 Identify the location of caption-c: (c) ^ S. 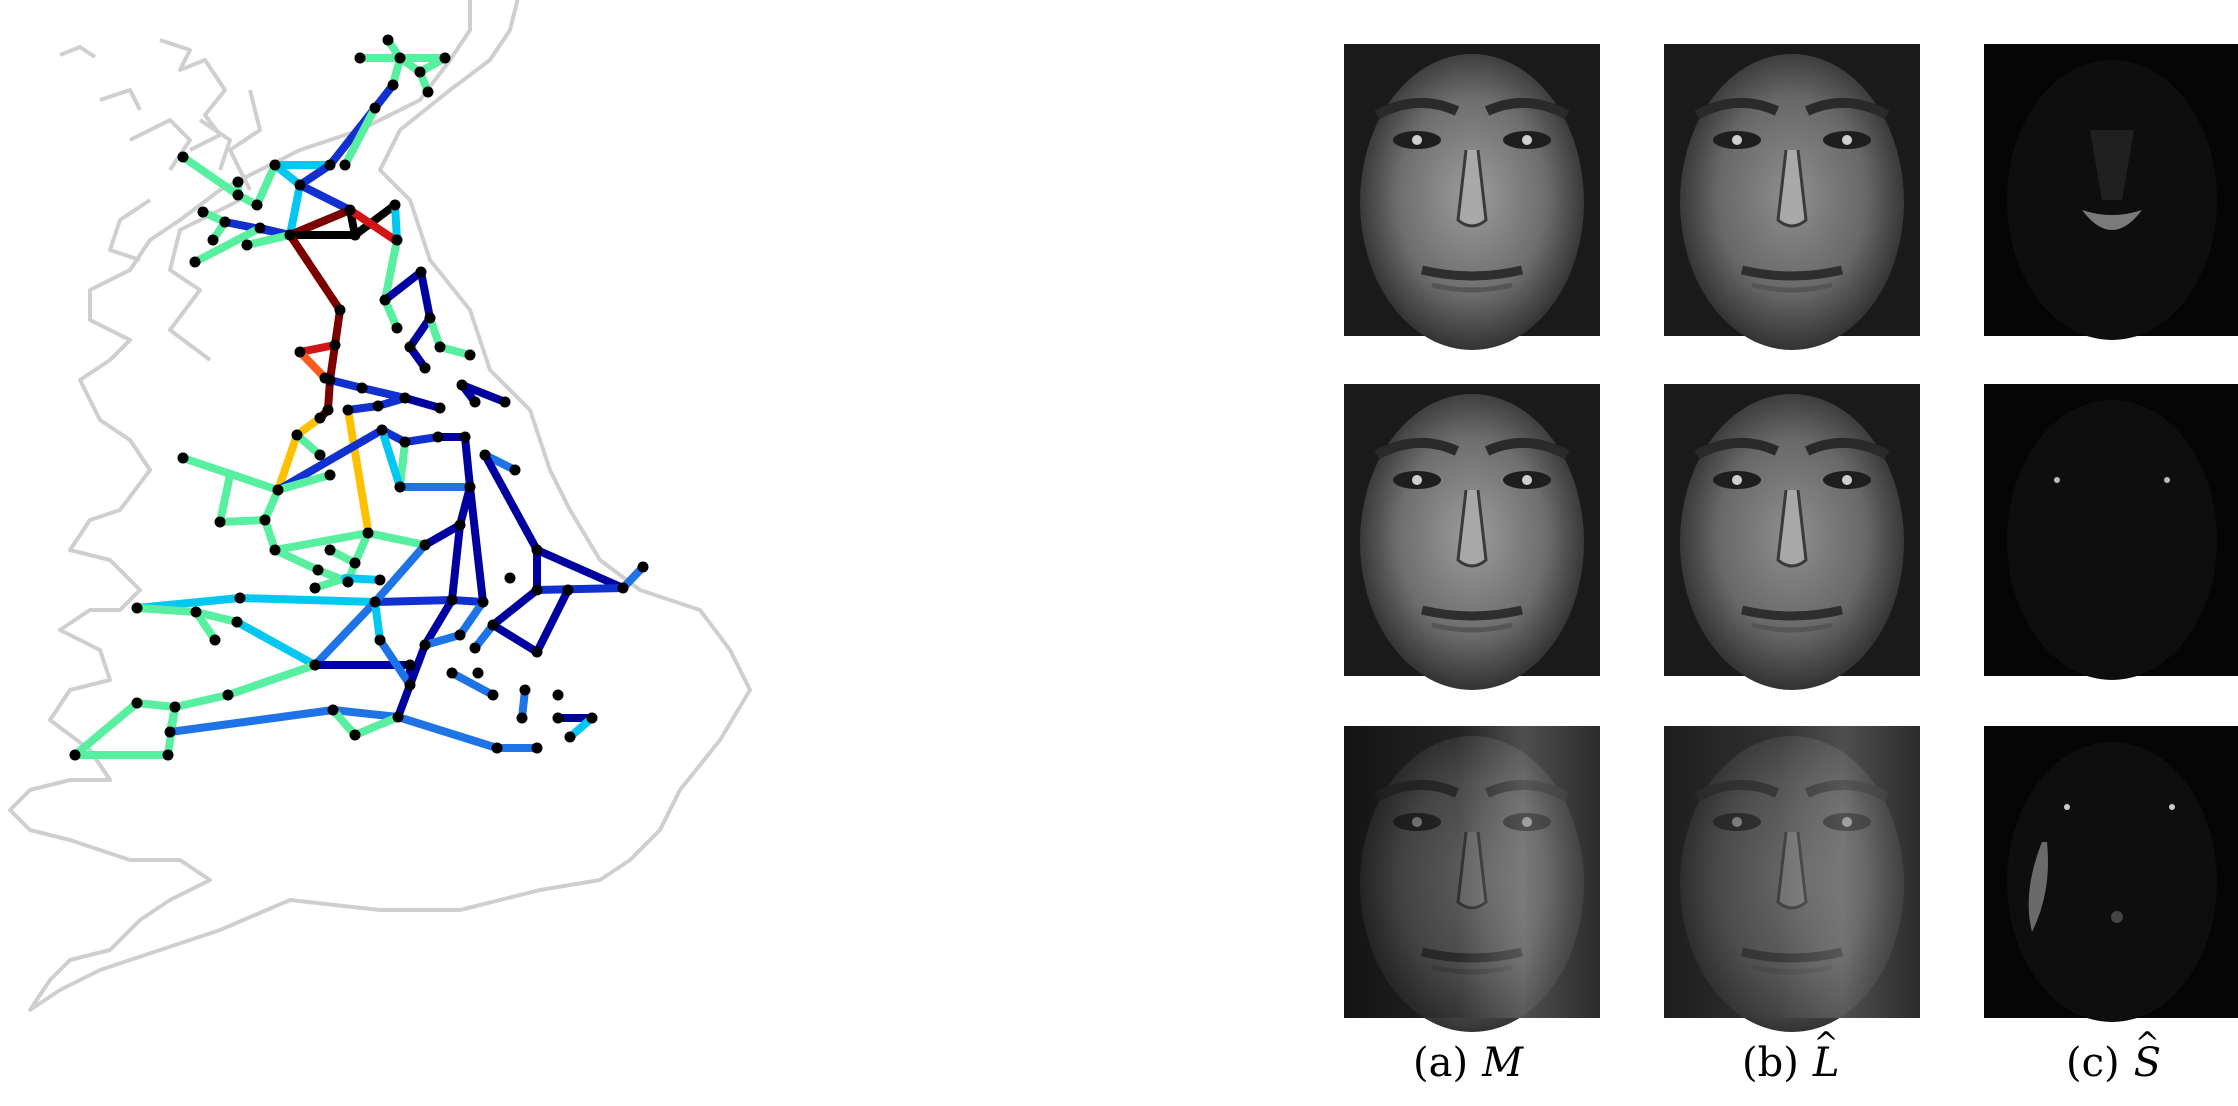
(2113, 1063).